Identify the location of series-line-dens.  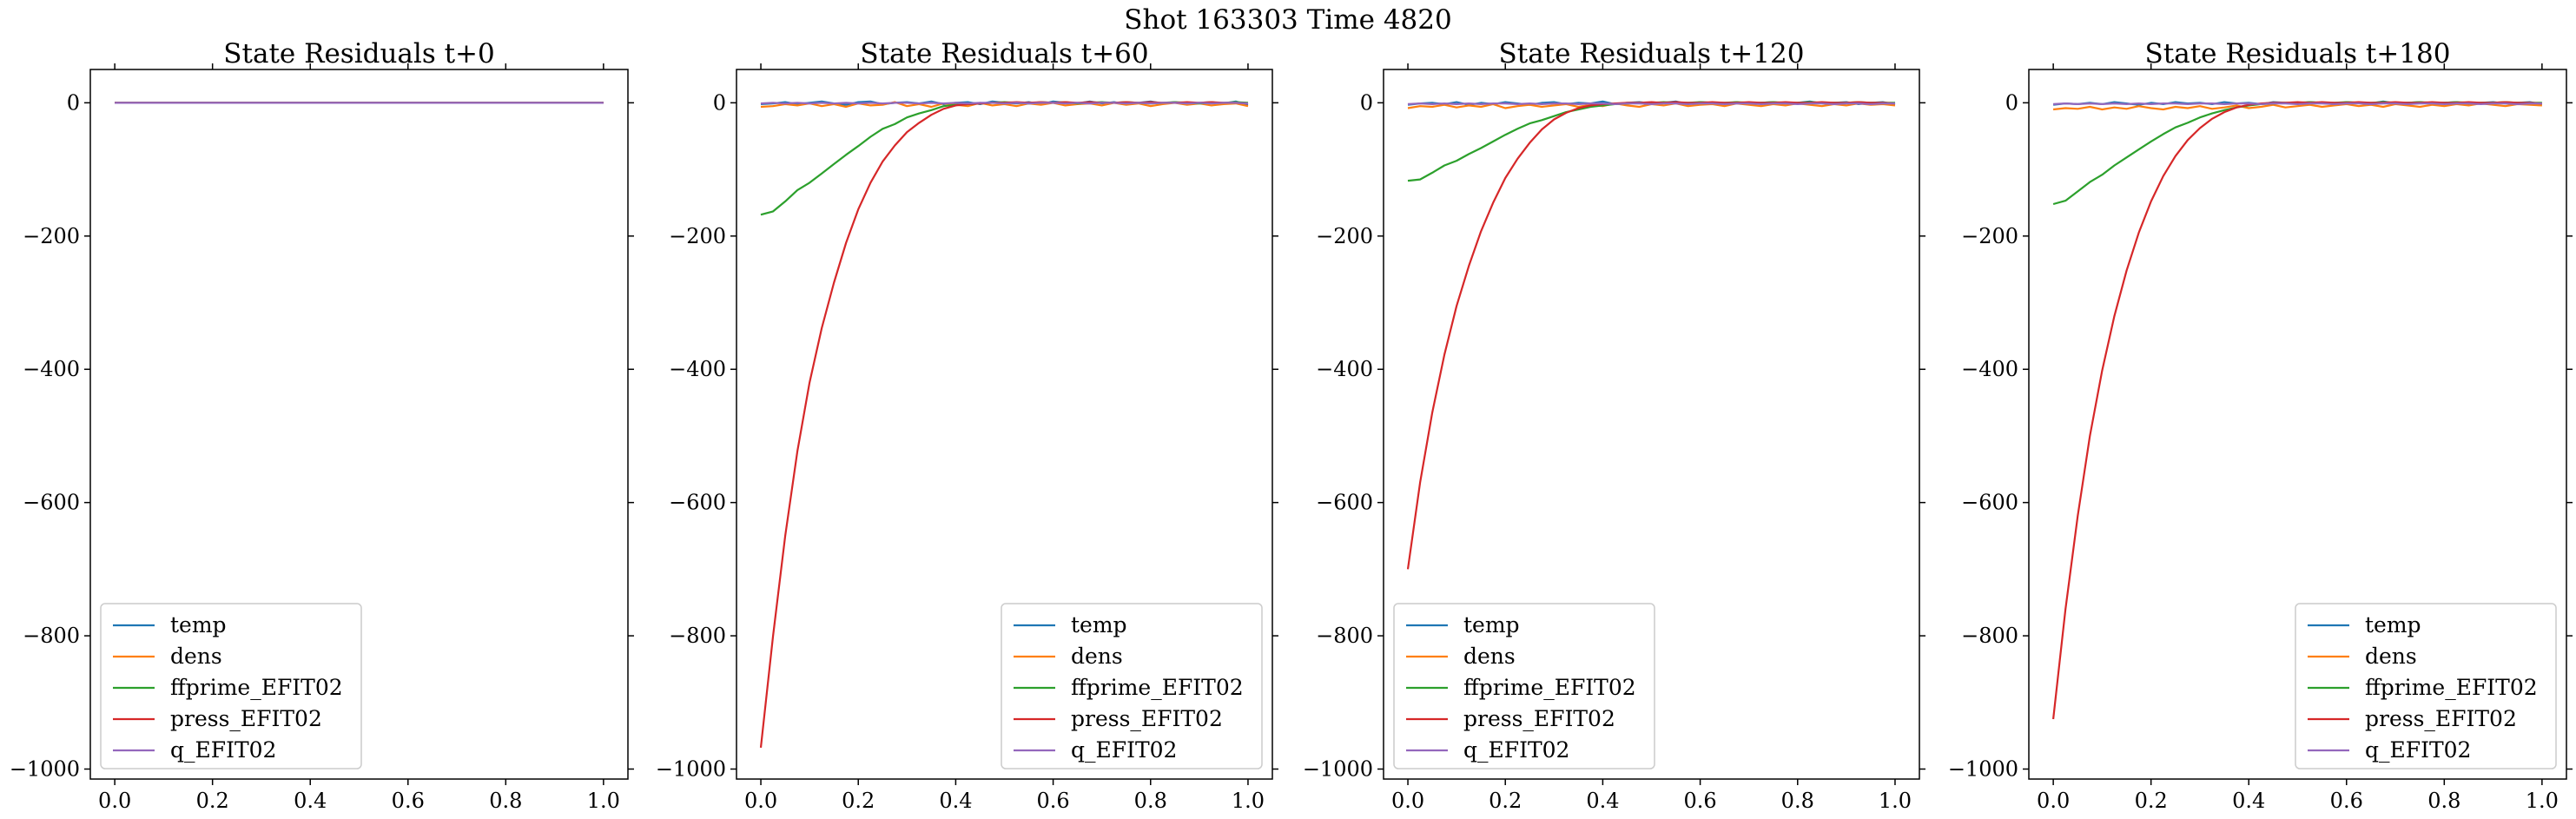
(2297, 106).